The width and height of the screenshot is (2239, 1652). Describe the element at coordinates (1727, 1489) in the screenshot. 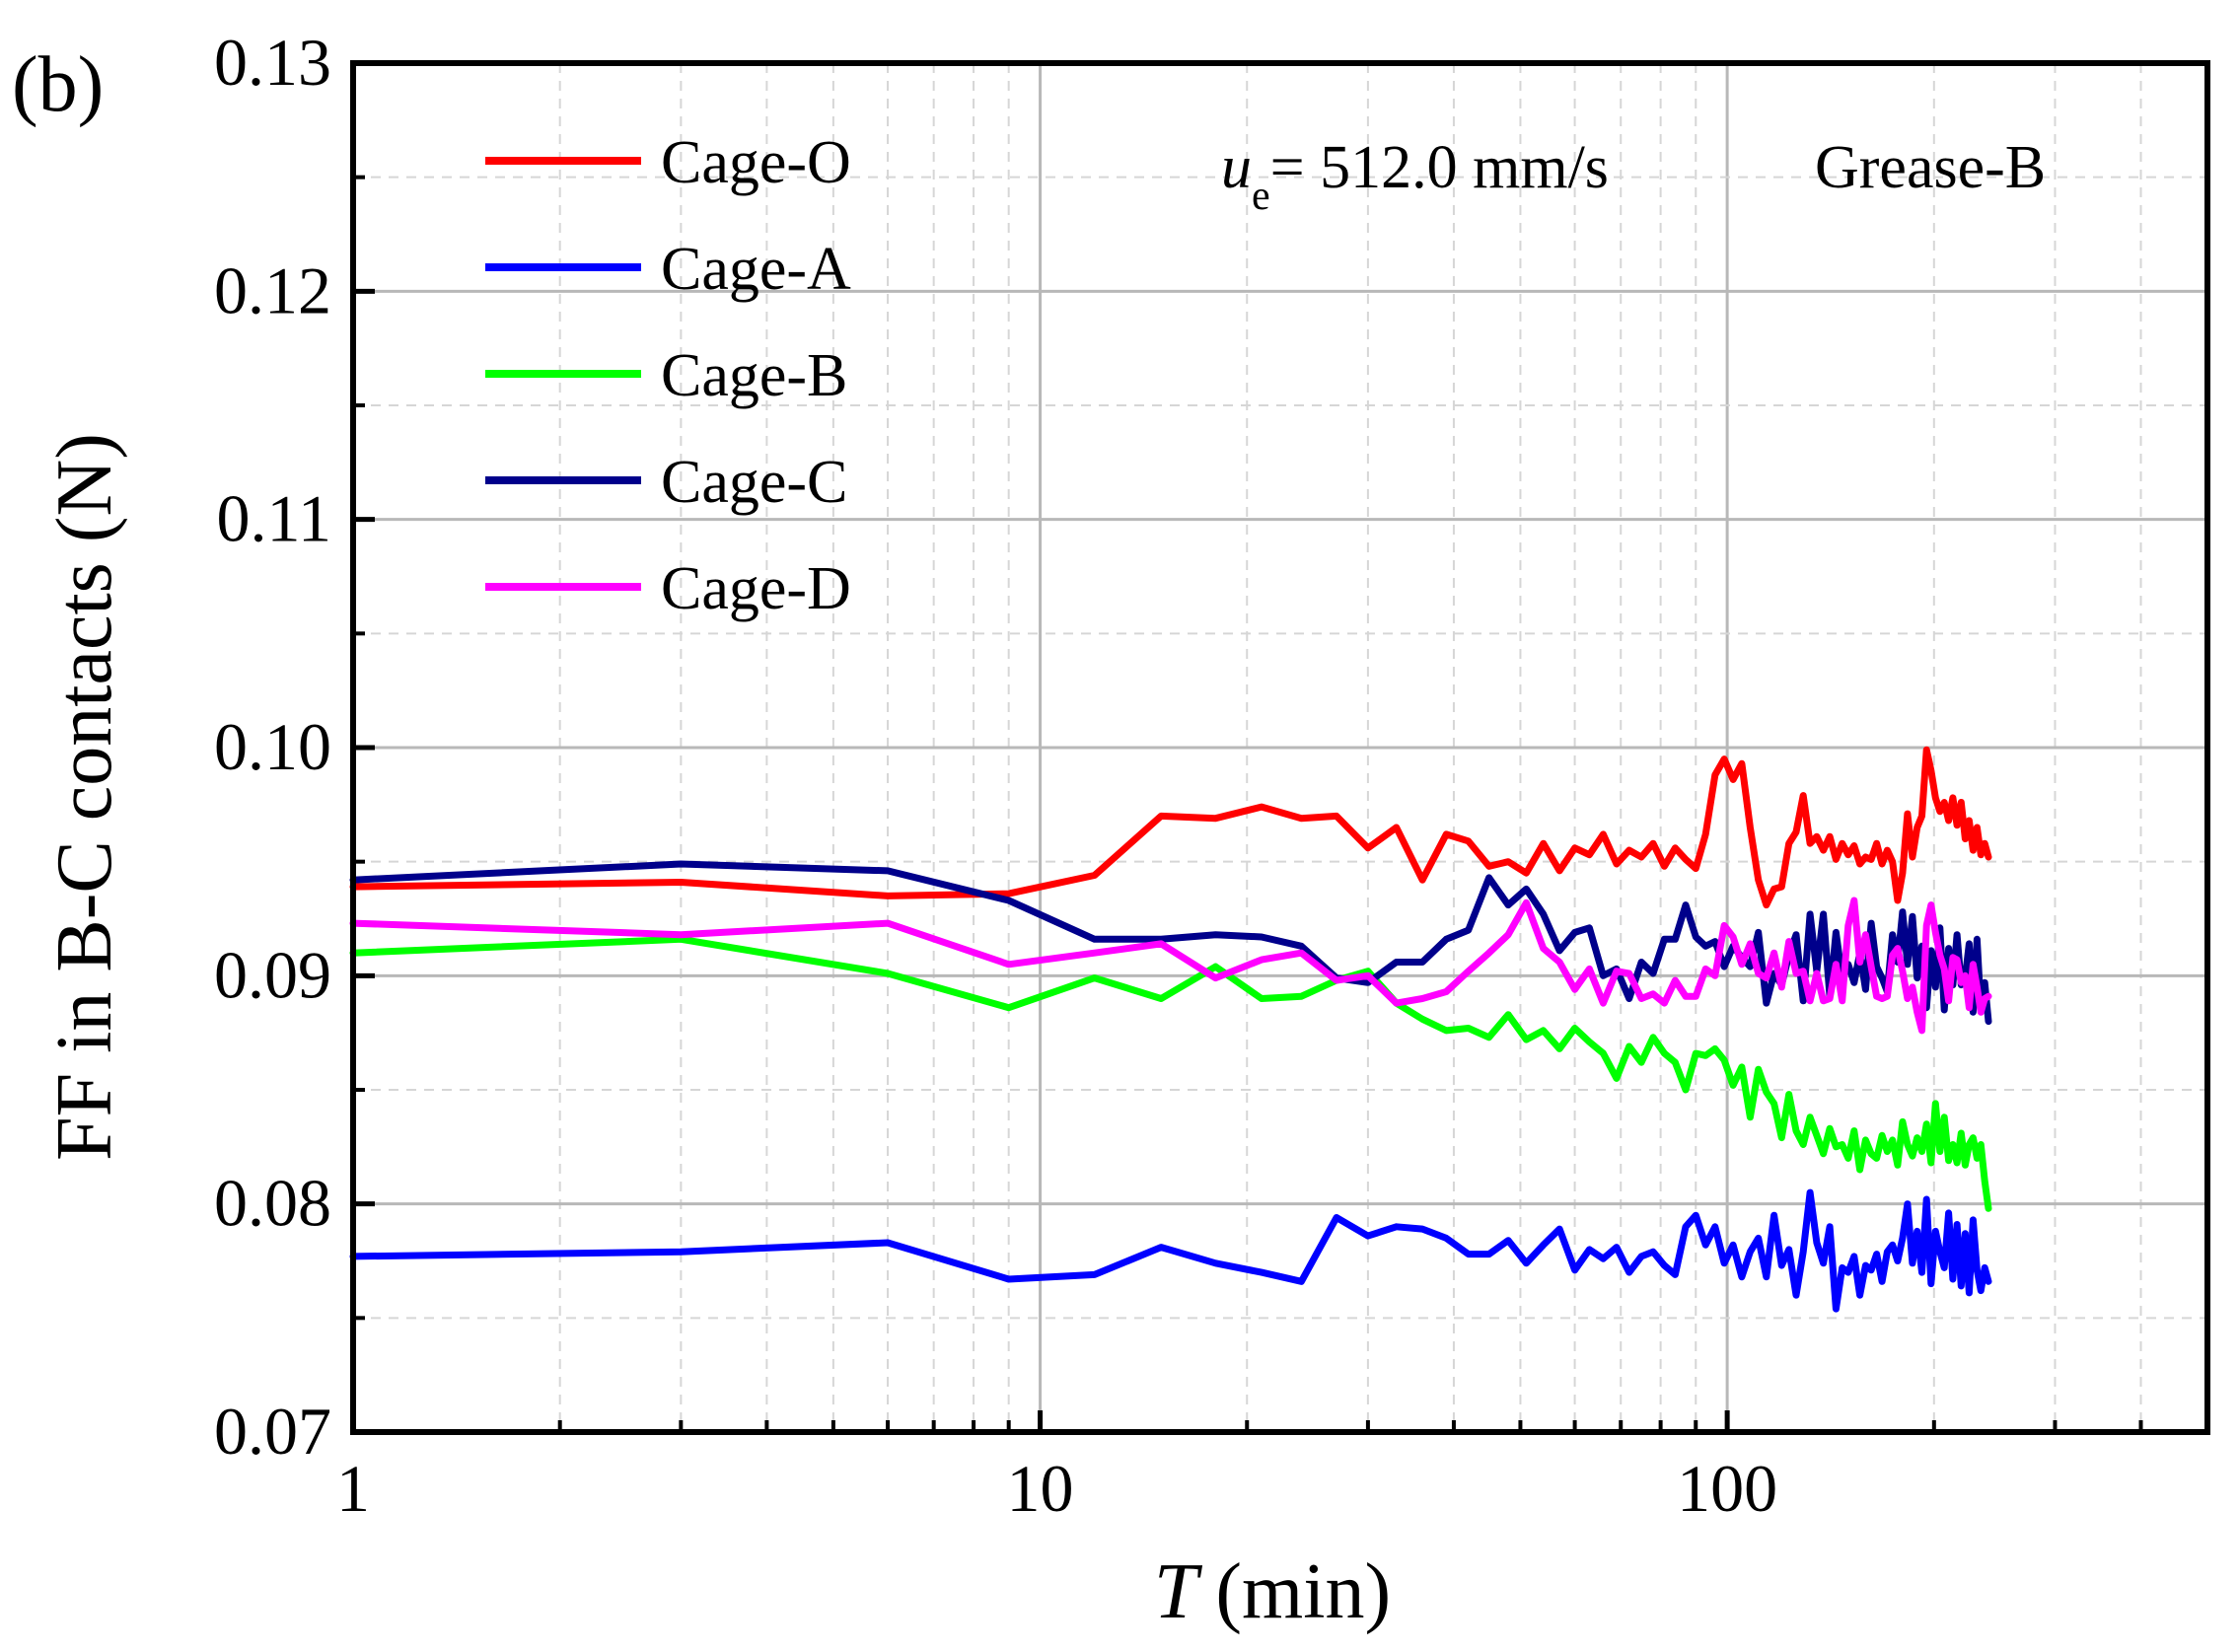

I see `x-tick-label: 100` at that location.